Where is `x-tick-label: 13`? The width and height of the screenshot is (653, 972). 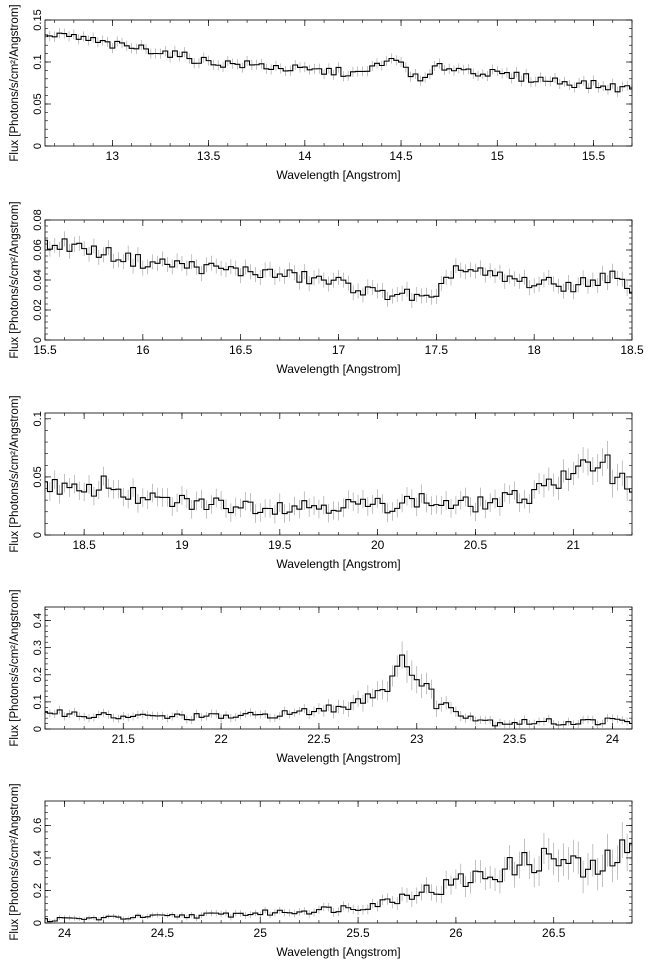
x-tick-label: 13 is located at coordinates (113, 156).